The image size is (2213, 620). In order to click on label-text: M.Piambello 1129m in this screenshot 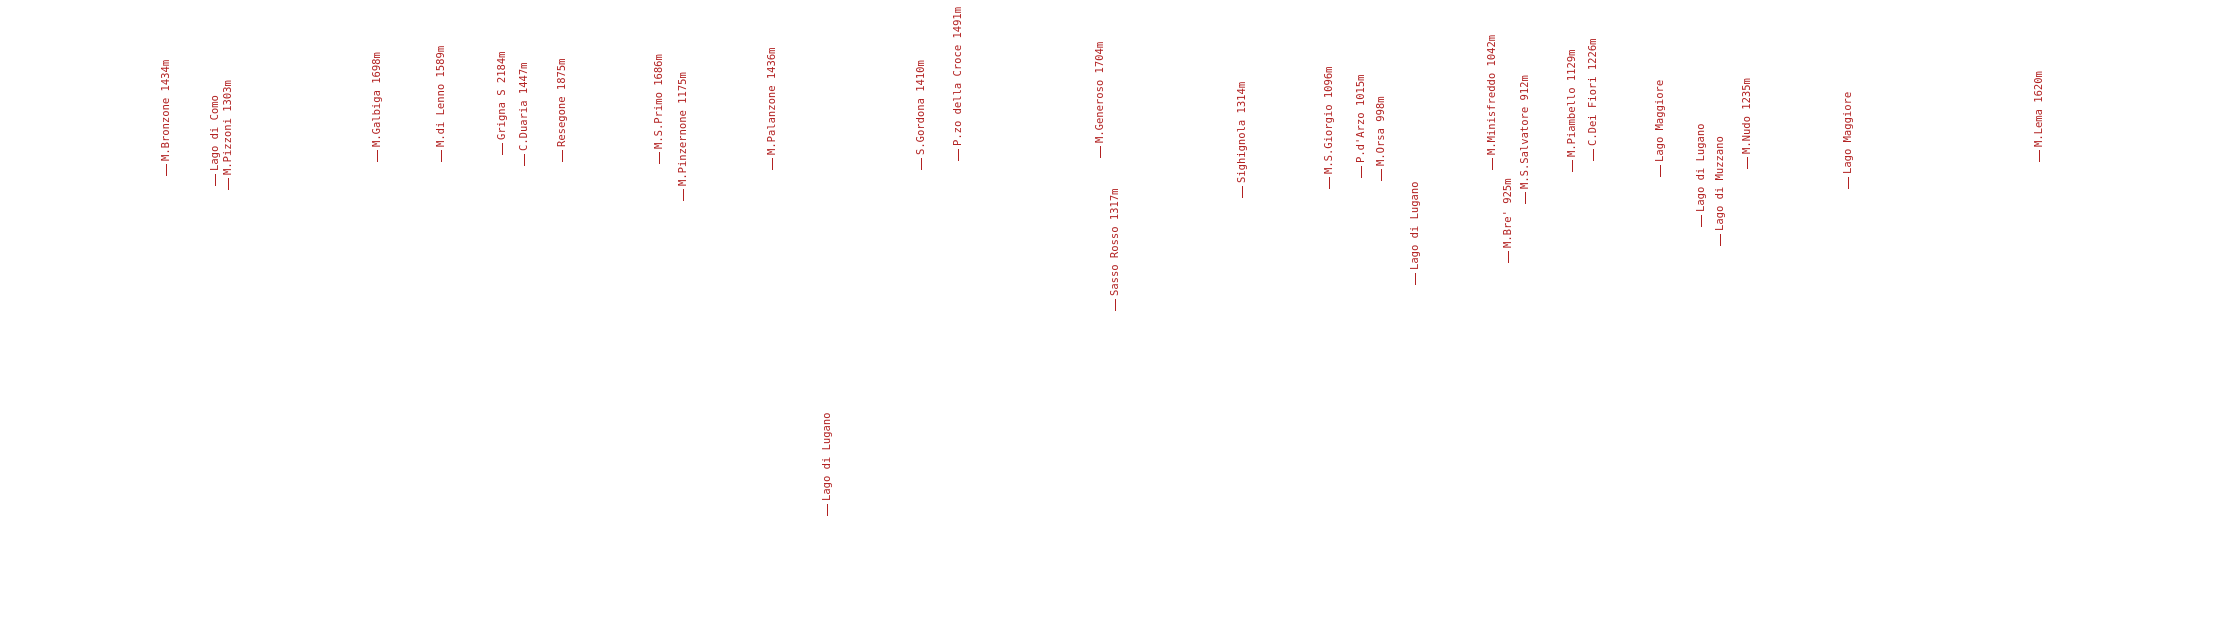, I will do `click(1572, 103)`.